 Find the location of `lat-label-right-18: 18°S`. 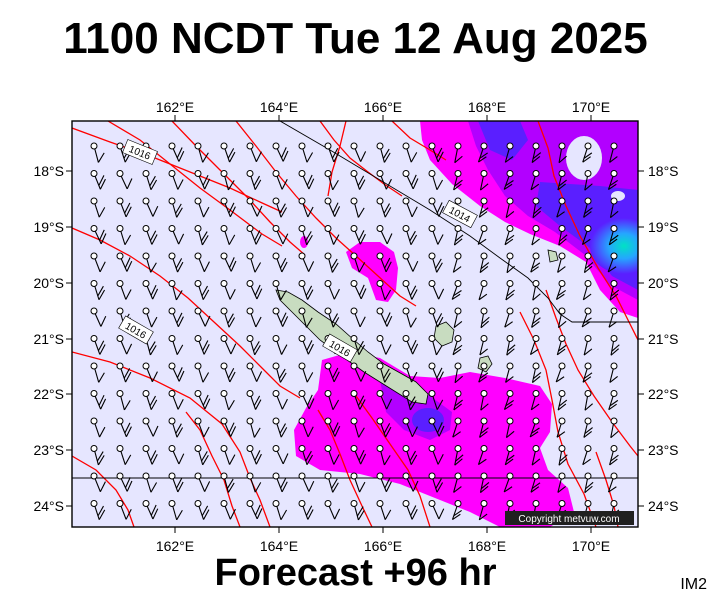

lat-label-right-18: 18°S is located at coordinates (663, 171).